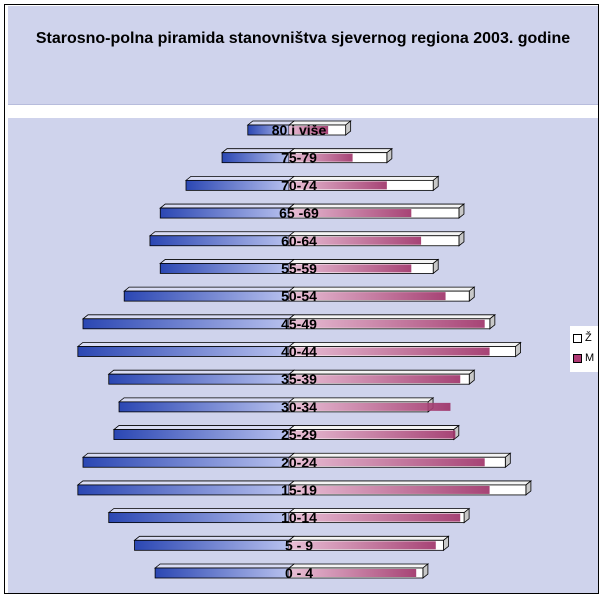  What do you see at coordinates (299, 490) in the screenshot?
I see `category-label-age-3: 15-19` at bounding box center [299, 490].